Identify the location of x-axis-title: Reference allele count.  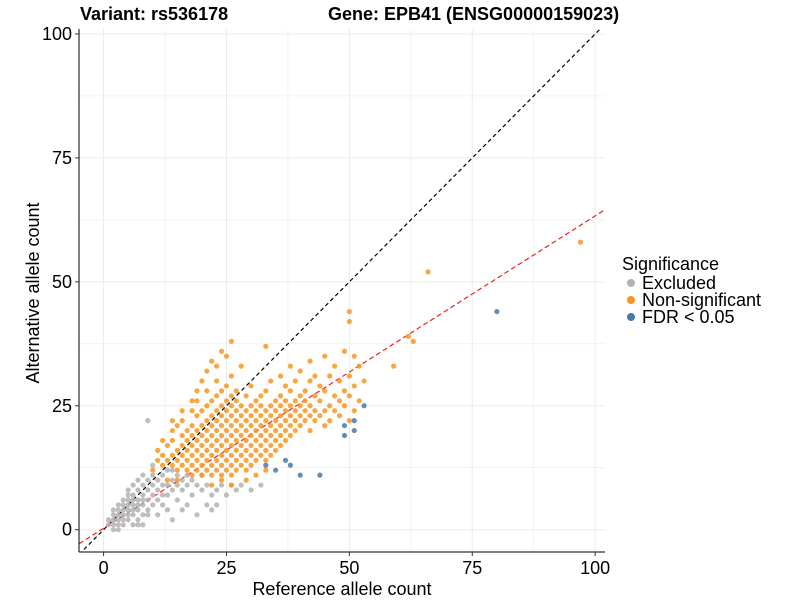
(341, 589).